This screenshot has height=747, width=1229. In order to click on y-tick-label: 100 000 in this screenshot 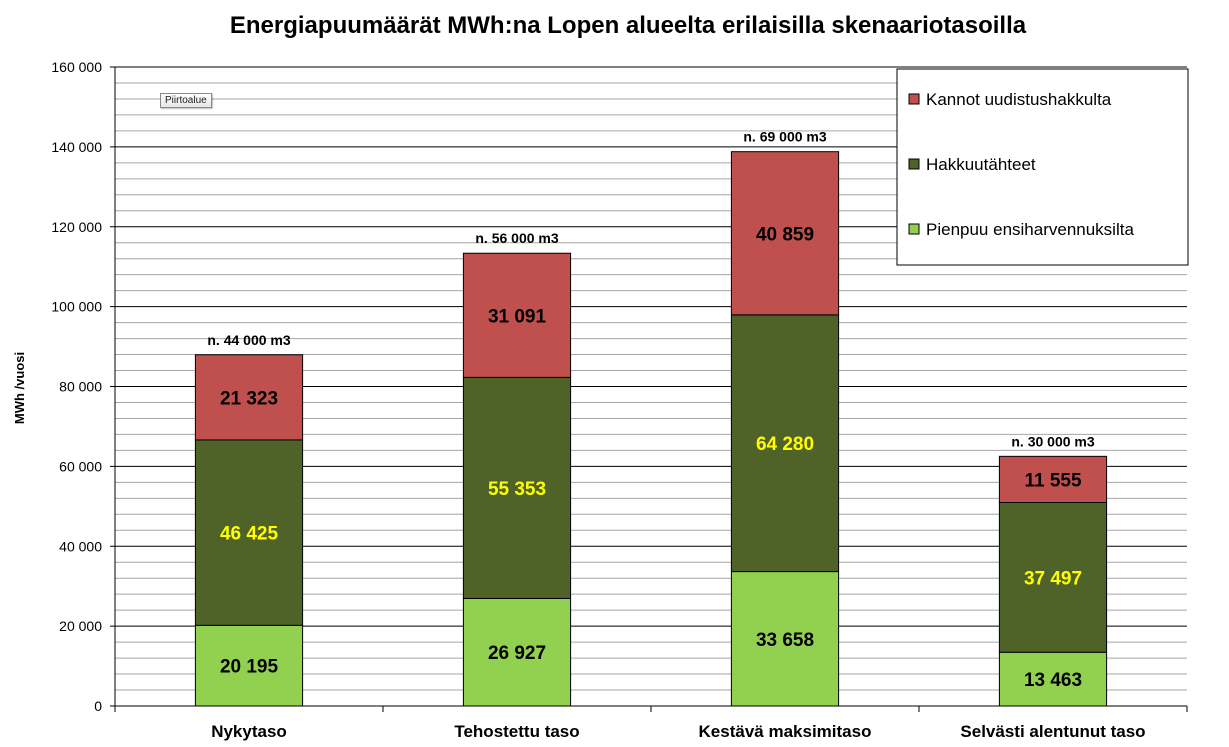, I will do `click(76, 307)`.